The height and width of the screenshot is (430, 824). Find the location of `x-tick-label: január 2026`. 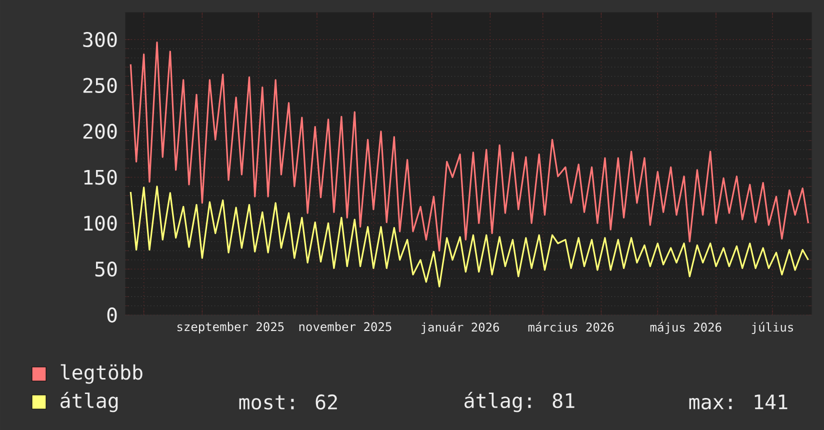

x-tick-label: január 2026 is located at coordinates (460, 328).